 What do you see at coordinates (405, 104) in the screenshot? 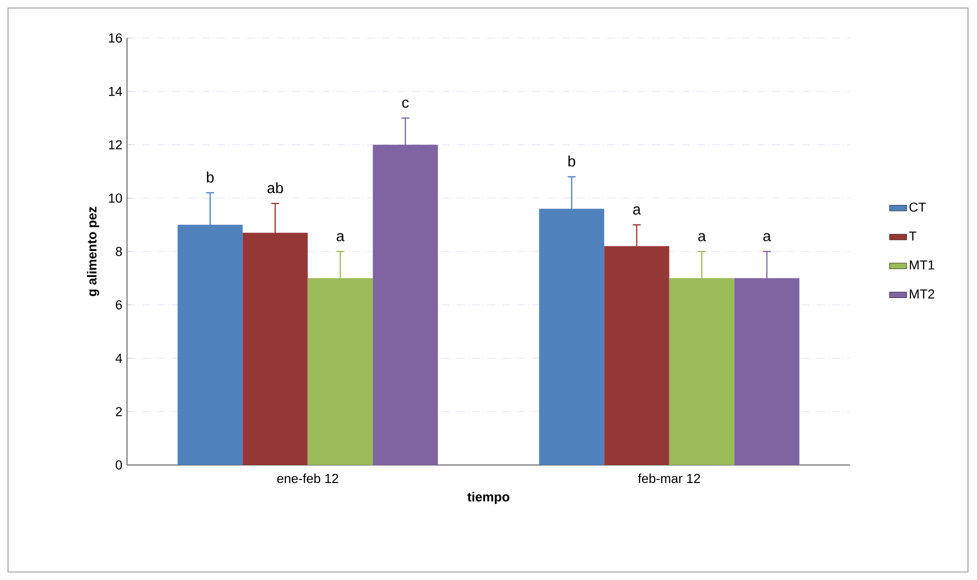
I see `data-label: c` at bounding box center [405, 104].